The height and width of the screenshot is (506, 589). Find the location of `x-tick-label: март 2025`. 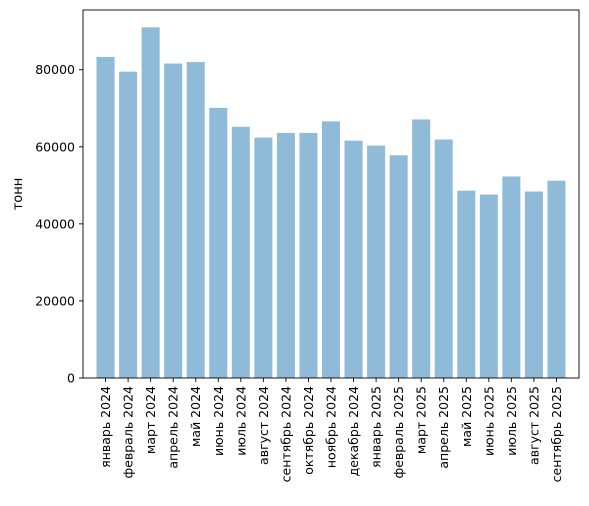

x-tick-label: март 2025 is located at coordinates (421, 420).